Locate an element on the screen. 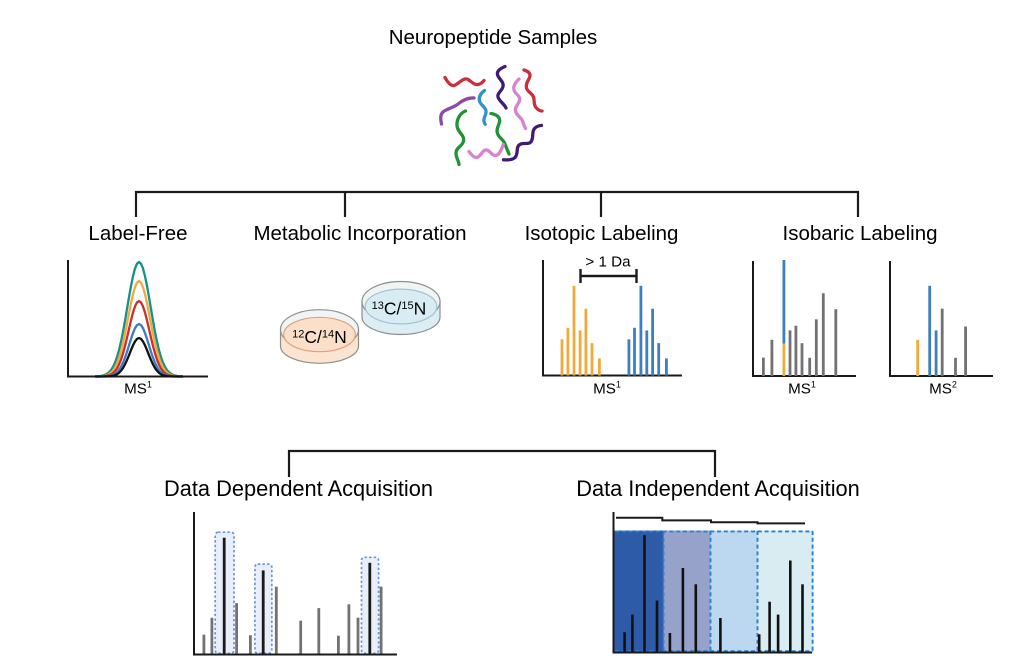 The width and height of the screenshot is (1015, 668). svg-text: Metabolic Incorporation is located at coordinates (359, 233).